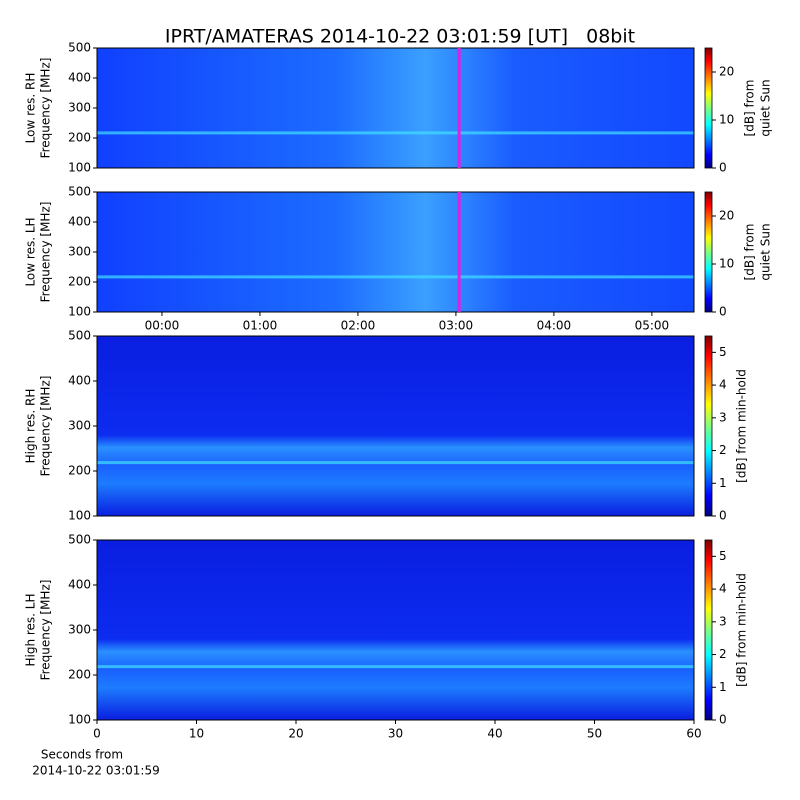 This screenshot has height=800, width=800. What do you see at coordinates (494, 734) in the screenshot?
I see `x-tick-label: 40` at bounding box center [494, 734].